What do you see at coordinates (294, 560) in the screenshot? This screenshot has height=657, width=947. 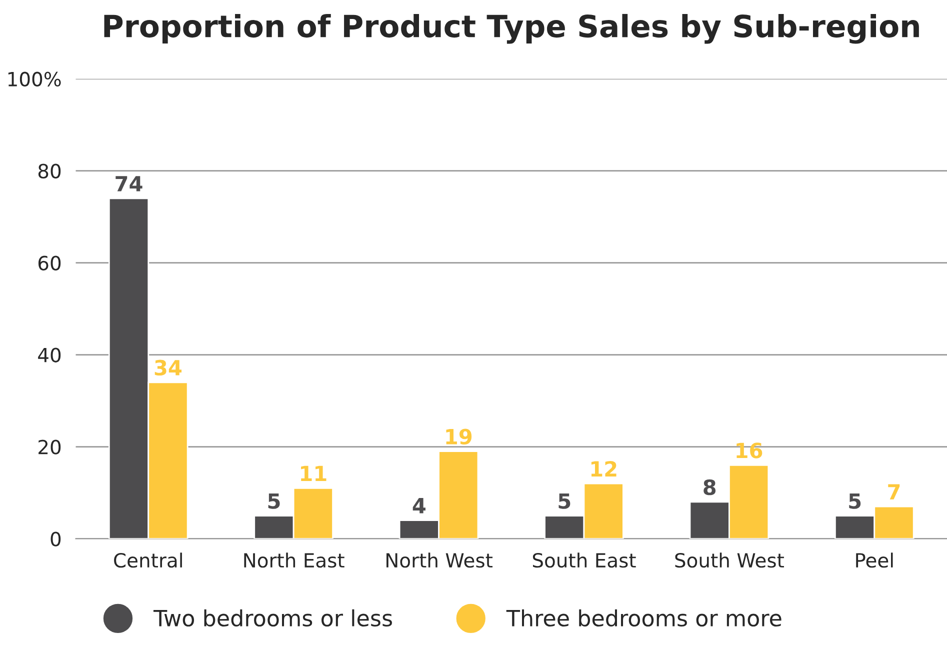 I see `x-tick-label: North East` at bounding box center [294, 560].